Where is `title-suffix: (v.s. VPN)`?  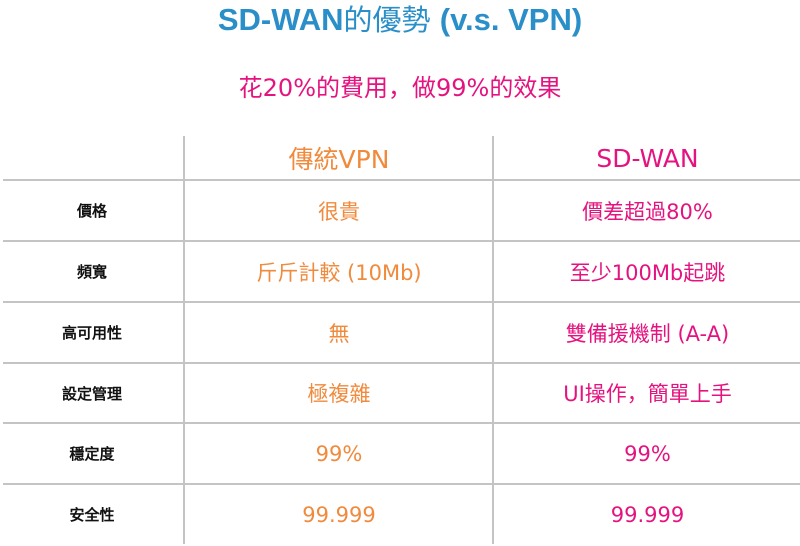 title-suffix: (v.s. VPN) is located at coordinates (511, 19).